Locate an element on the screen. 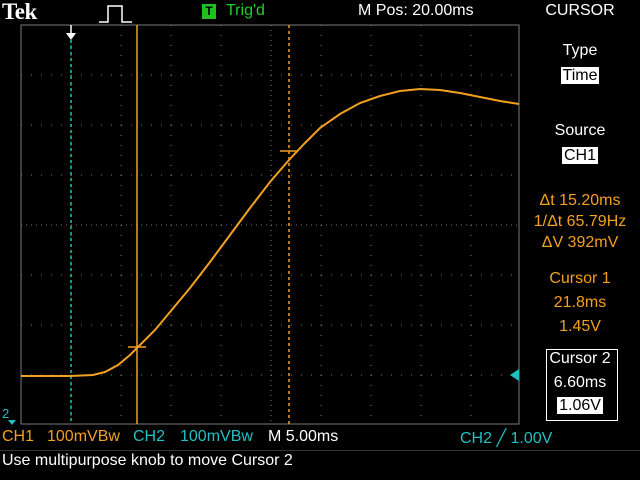  frequency-readout: 1/Δt 65.79Hz is located at coordinates (580, 221).